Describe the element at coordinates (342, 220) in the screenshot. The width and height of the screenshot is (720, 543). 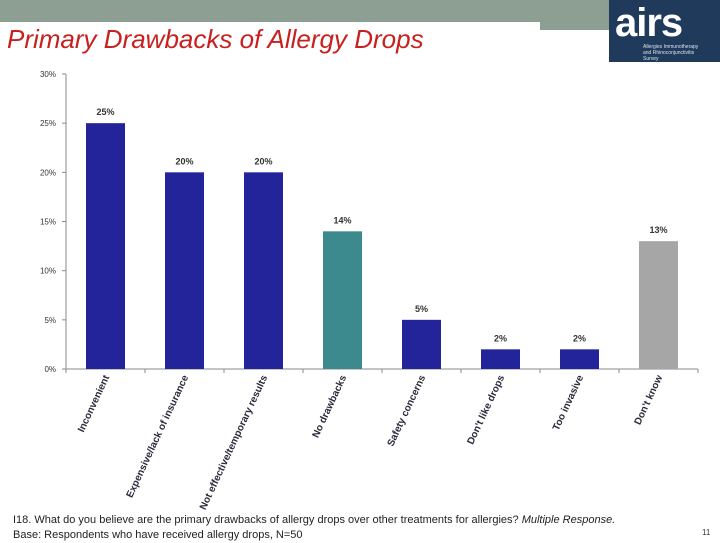
I see `data-label: 14%` at that location.